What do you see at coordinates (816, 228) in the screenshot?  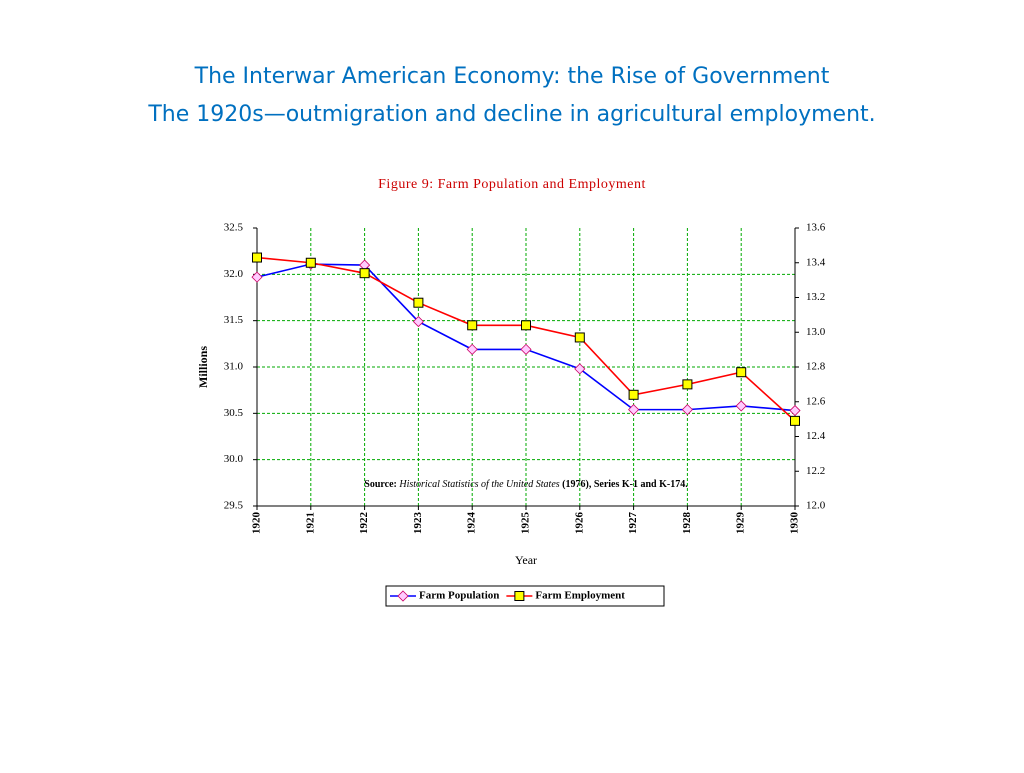 I see `y2-tick-label: 13.6` at bounding box center [816, 228].